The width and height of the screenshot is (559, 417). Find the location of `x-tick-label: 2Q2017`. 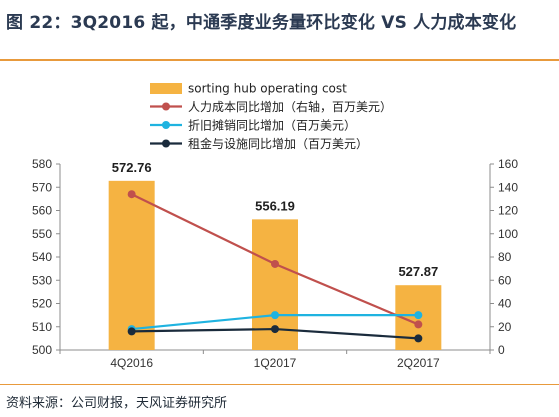

x-tick-label: 2Q2017 is located at coordinates (418, 363).